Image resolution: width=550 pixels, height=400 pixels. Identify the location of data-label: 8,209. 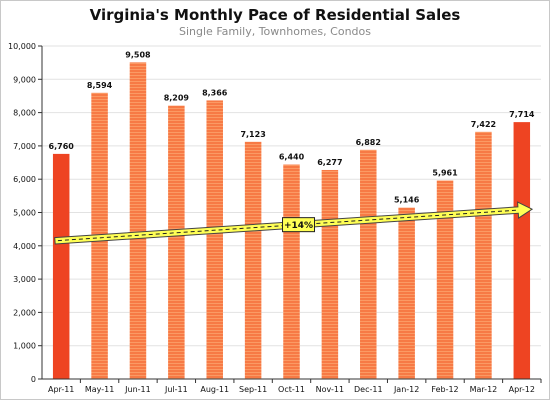
(177, 98).